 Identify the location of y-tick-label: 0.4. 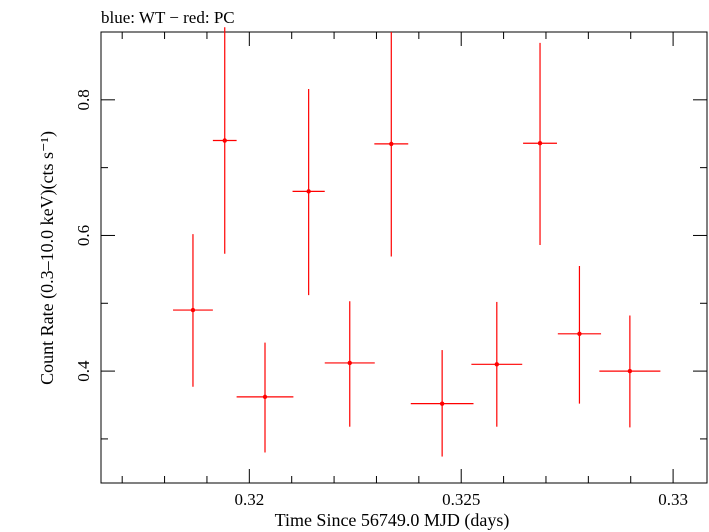
(83, 371).